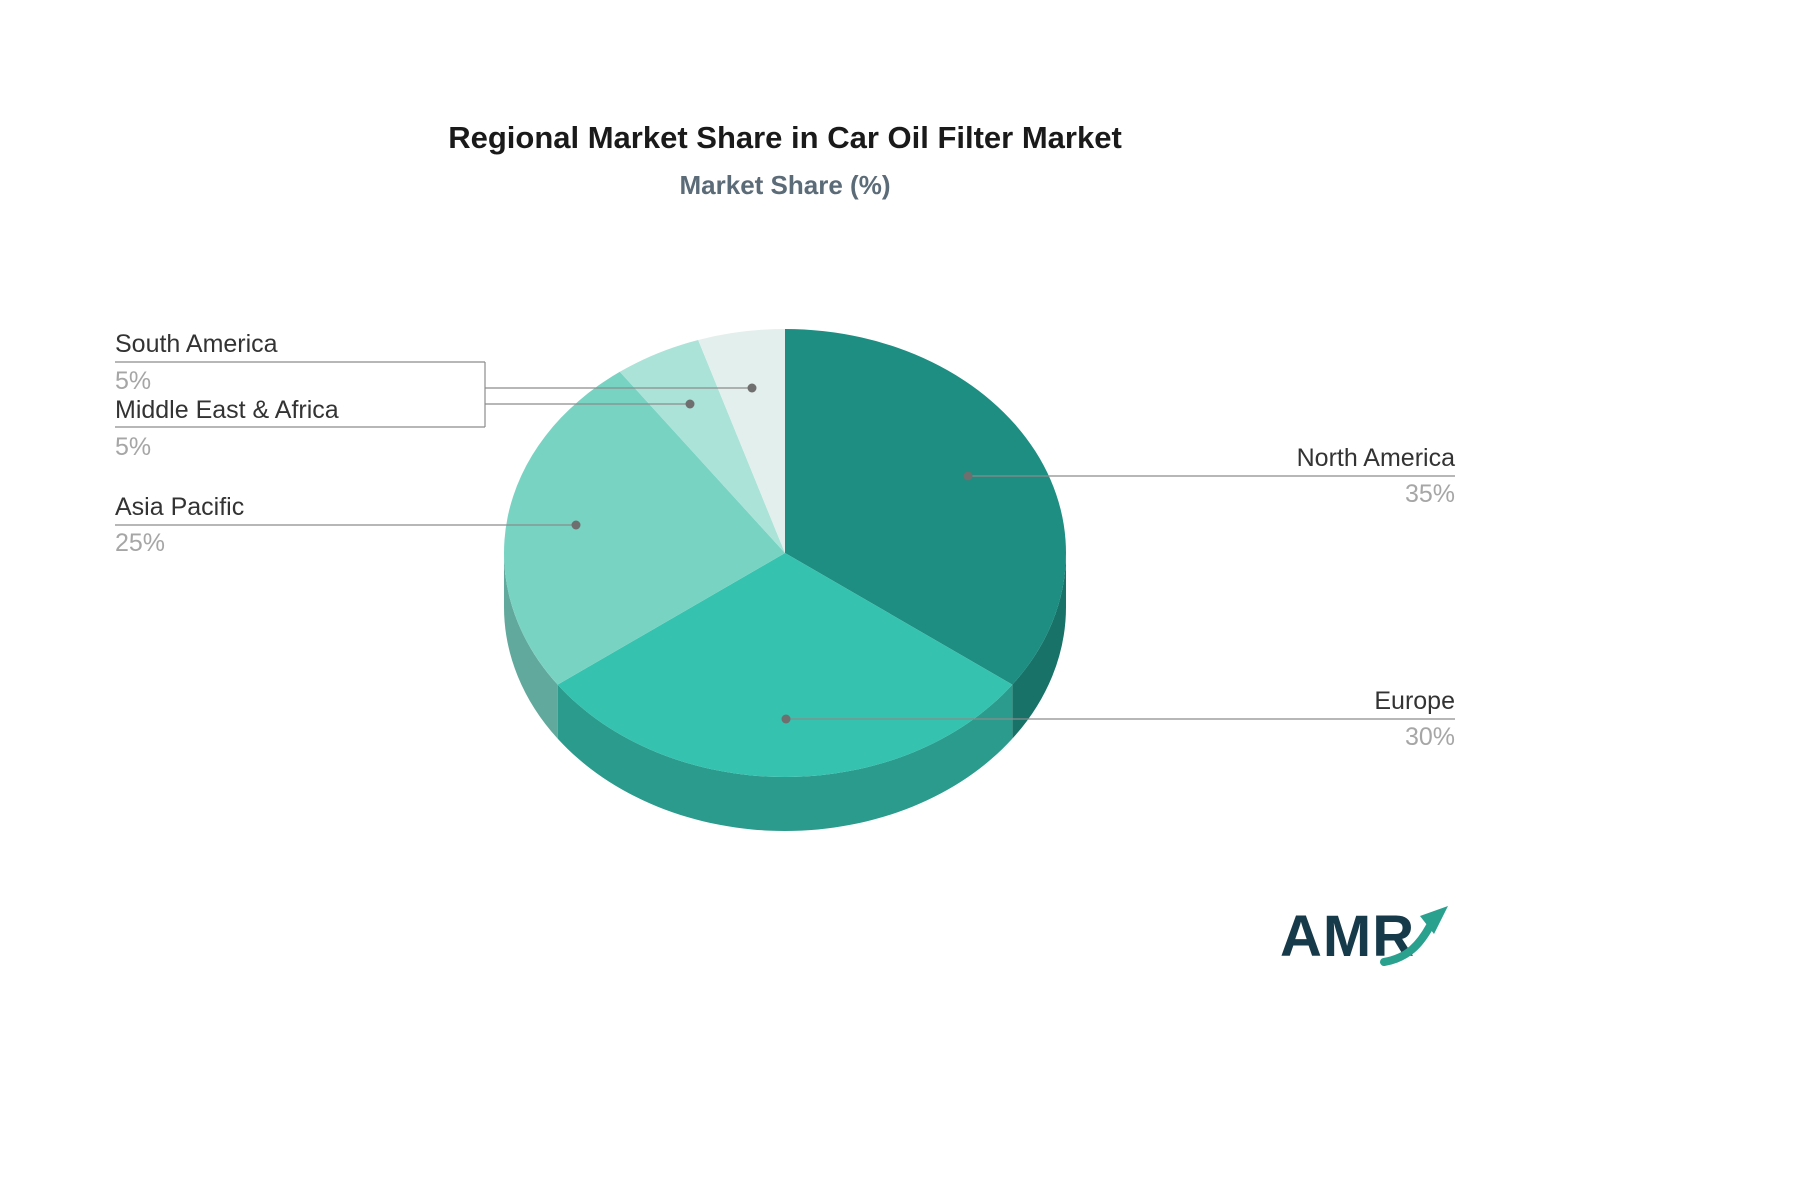 Image resolution: width=1800 pixels, height=1196 pixels. Describe the element at coordinates (741, 441) in the screenshot. I see `pie-slice-south-america` at that location.